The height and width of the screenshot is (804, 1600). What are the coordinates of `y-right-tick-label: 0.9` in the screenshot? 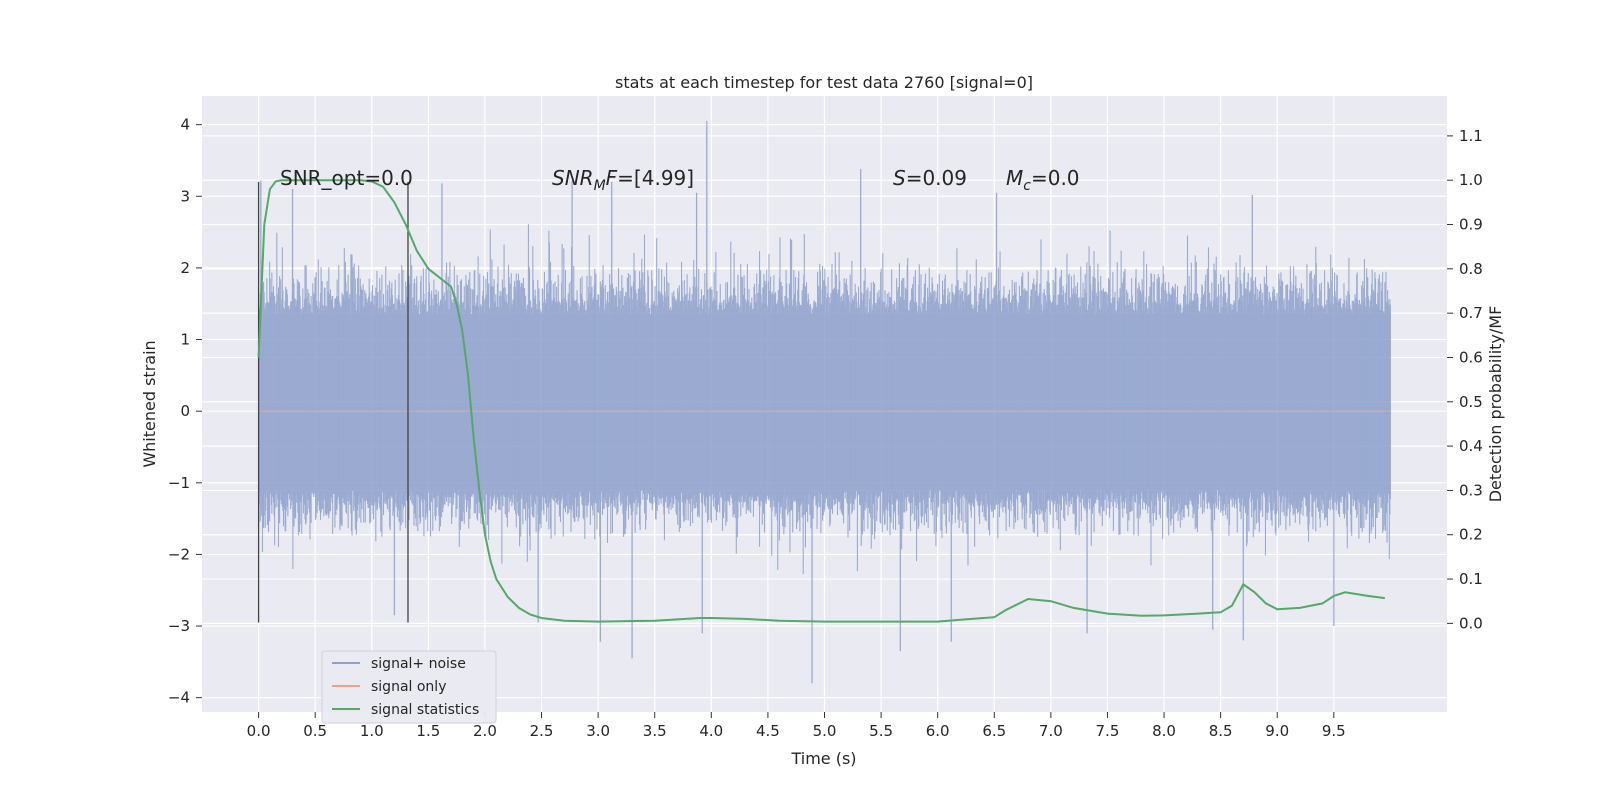 It's located at (1471, 225).